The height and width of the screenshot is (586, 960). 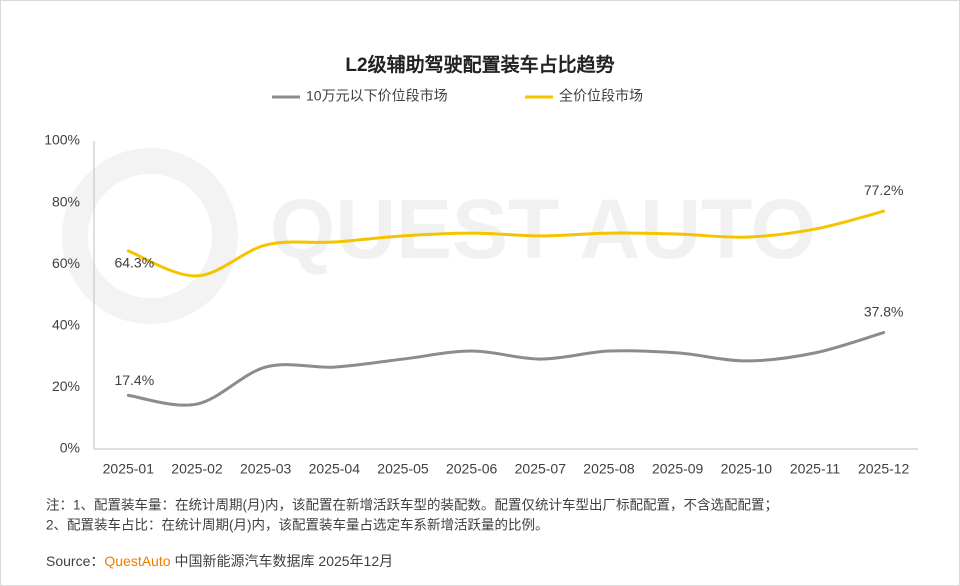 What do you see at coordinates (70, 448) in the screenshot?
I see `y-tick-label: 0%` at bounding box center [70, 448].